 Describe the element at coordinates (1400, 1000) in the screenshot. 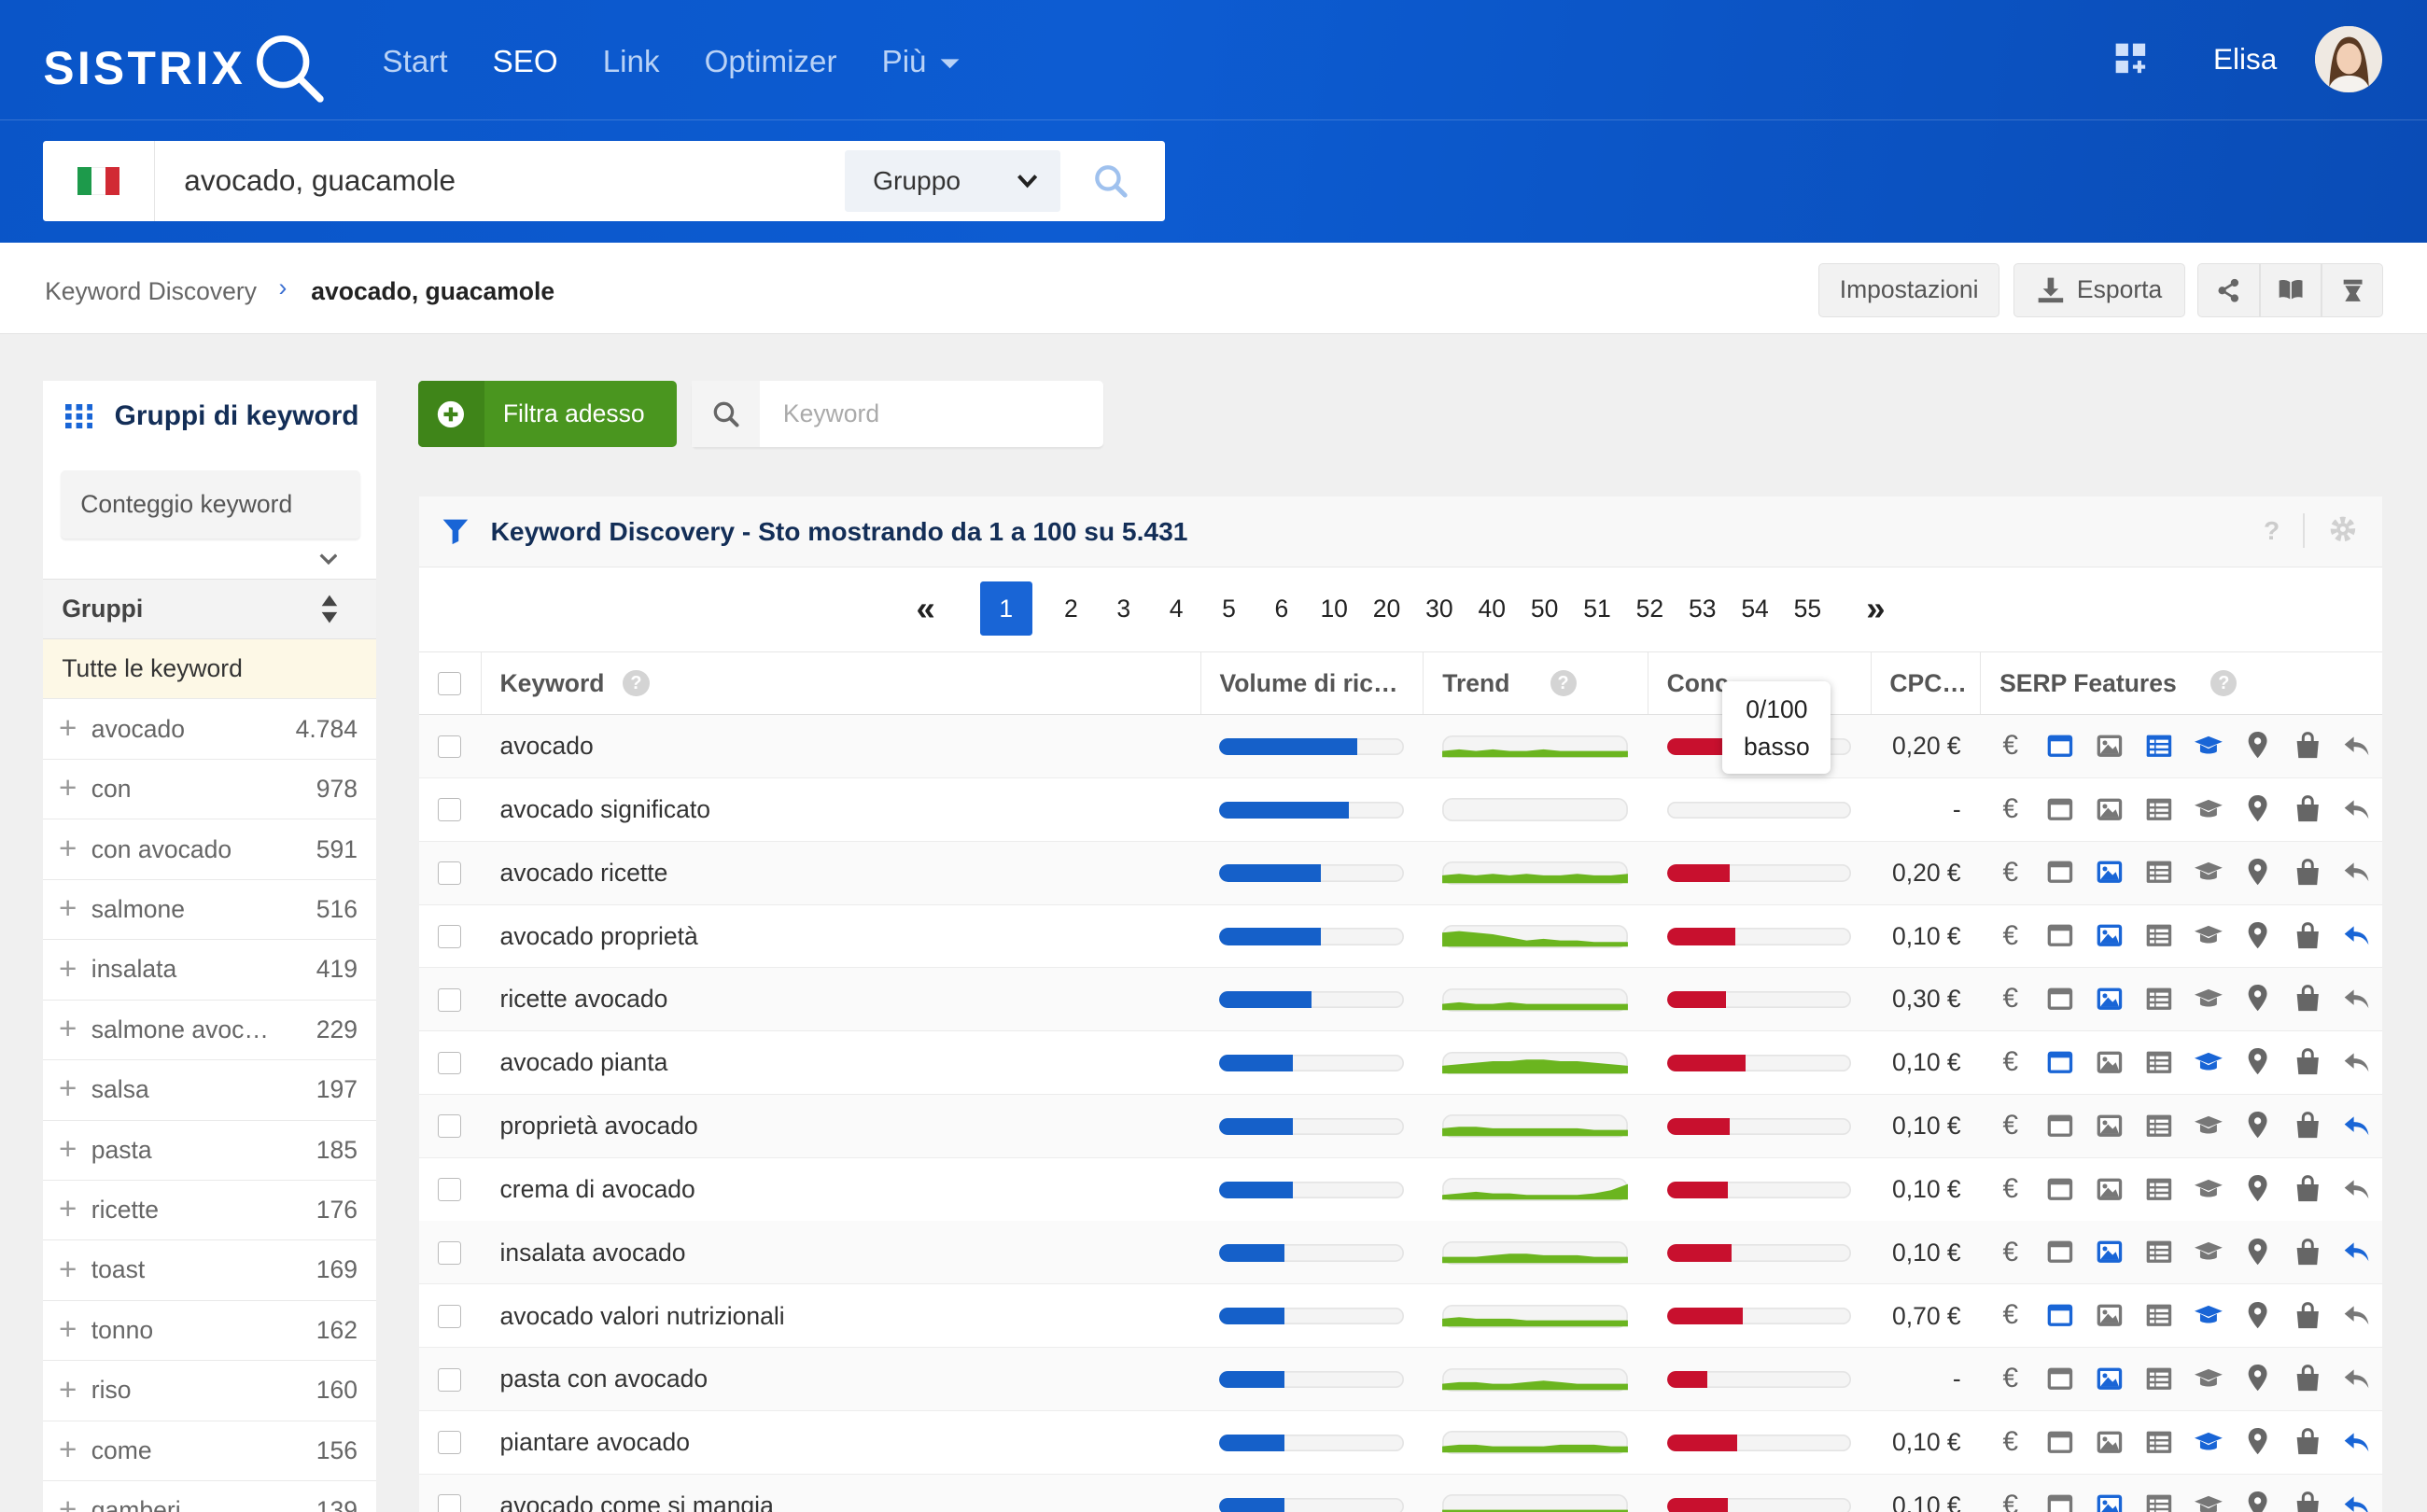

I see `table-row: ricette avocado 0,30 € €` at that location.